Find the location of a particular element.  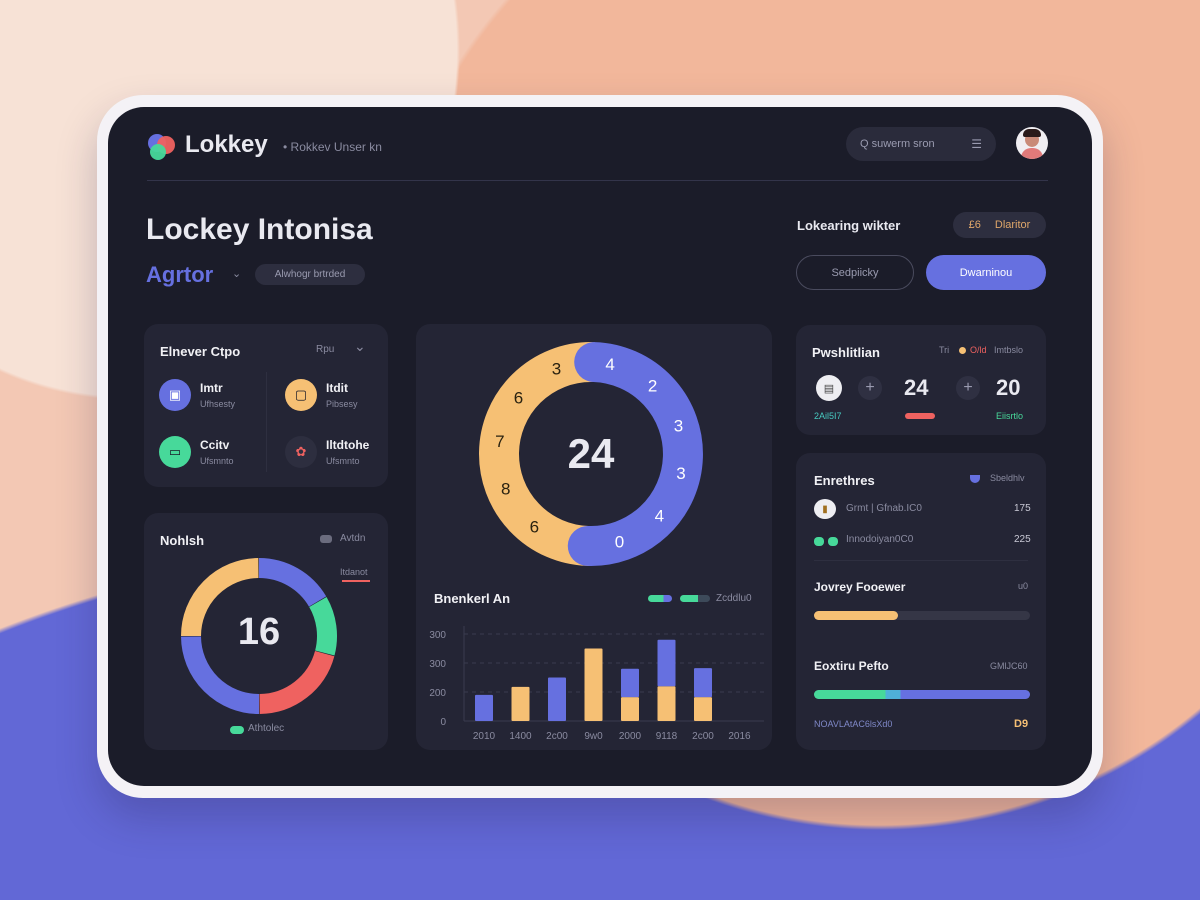

donut-label: 6 is located at coordinates (518, 397).